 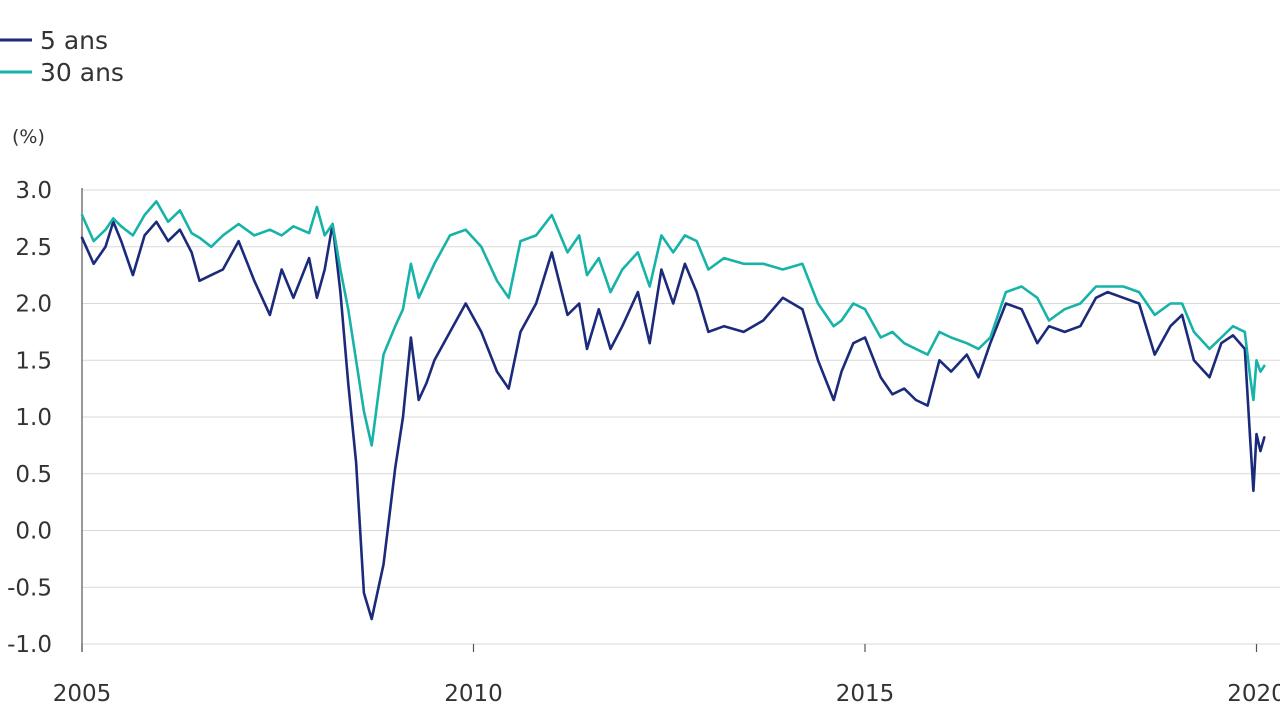 What do you see at coordinates (1253, 694) in the screenshot?
I see `x-tick-label: 2020` at bounding box center [1253, 694].